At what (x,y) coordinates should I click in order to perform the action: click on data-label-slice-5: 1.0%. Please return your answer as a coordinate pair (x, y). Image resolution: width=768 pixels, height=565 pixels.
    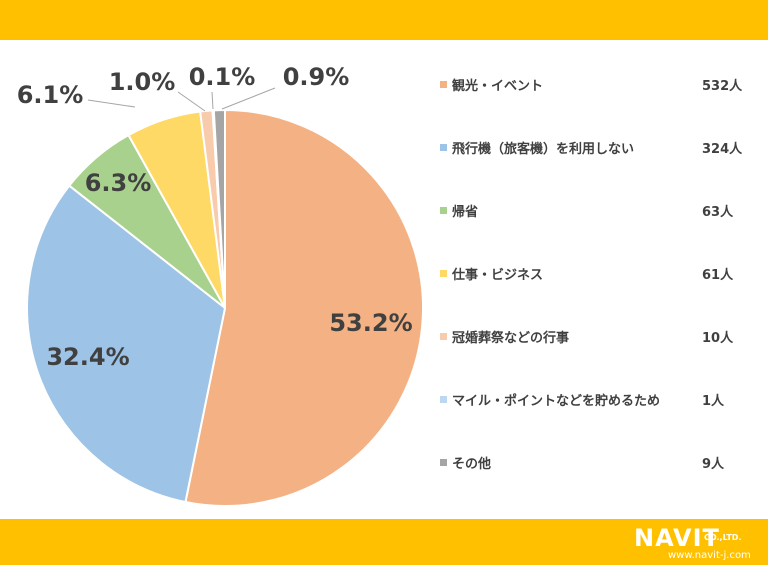
    Looking at the image, I should click on (142, 82).